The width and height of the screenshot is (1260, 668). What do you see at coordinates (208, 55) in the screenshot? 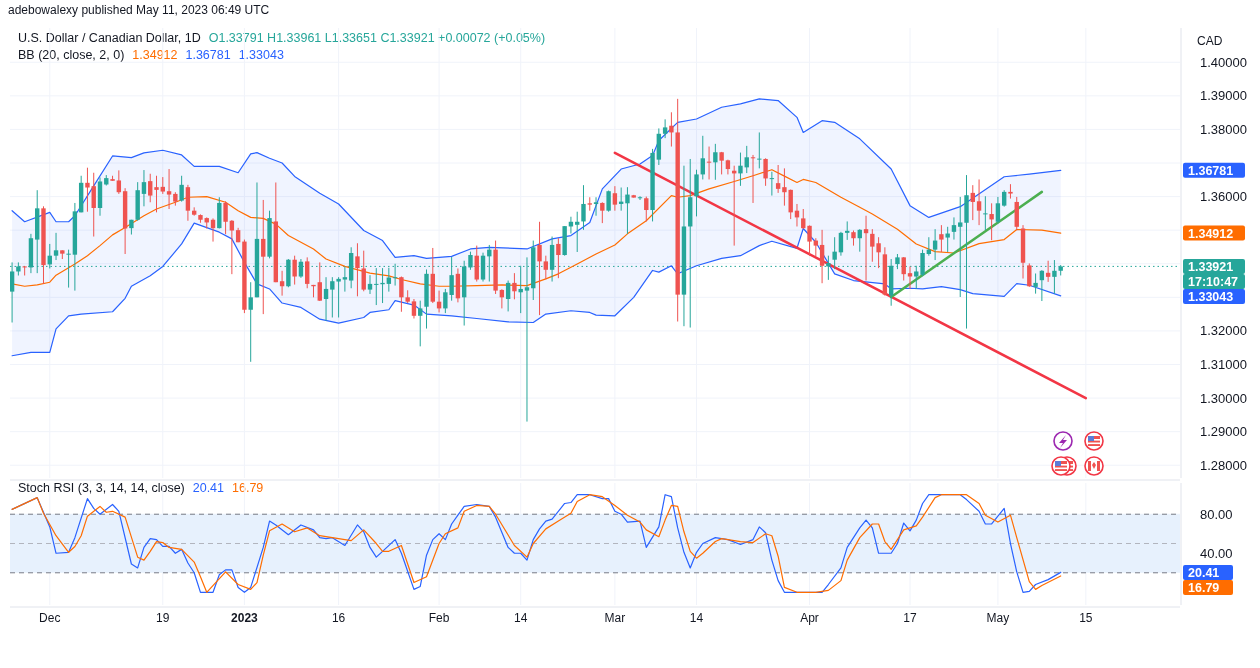
I see `annotation: 1.36781` at bounding box center [208, 55].